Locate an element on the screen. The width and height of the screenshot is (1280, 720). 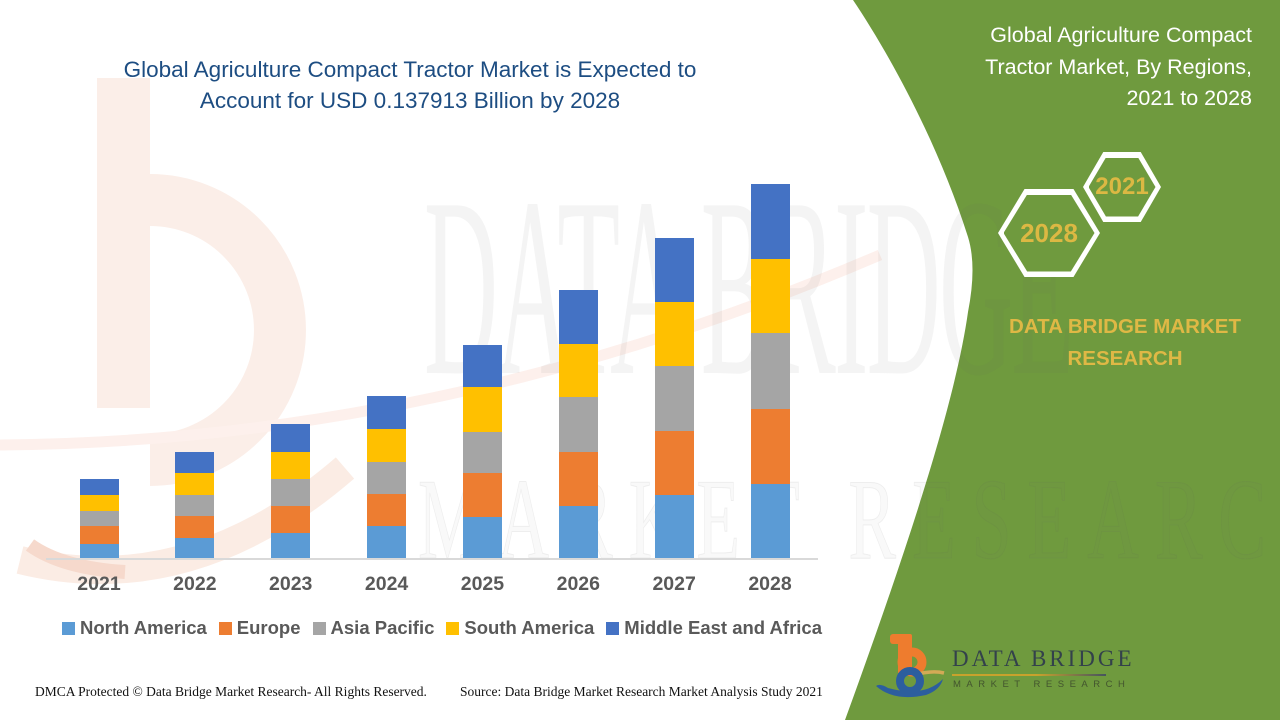
bar-segment-middle-east-and-africa-2025 is located at coordinates (482, 366).